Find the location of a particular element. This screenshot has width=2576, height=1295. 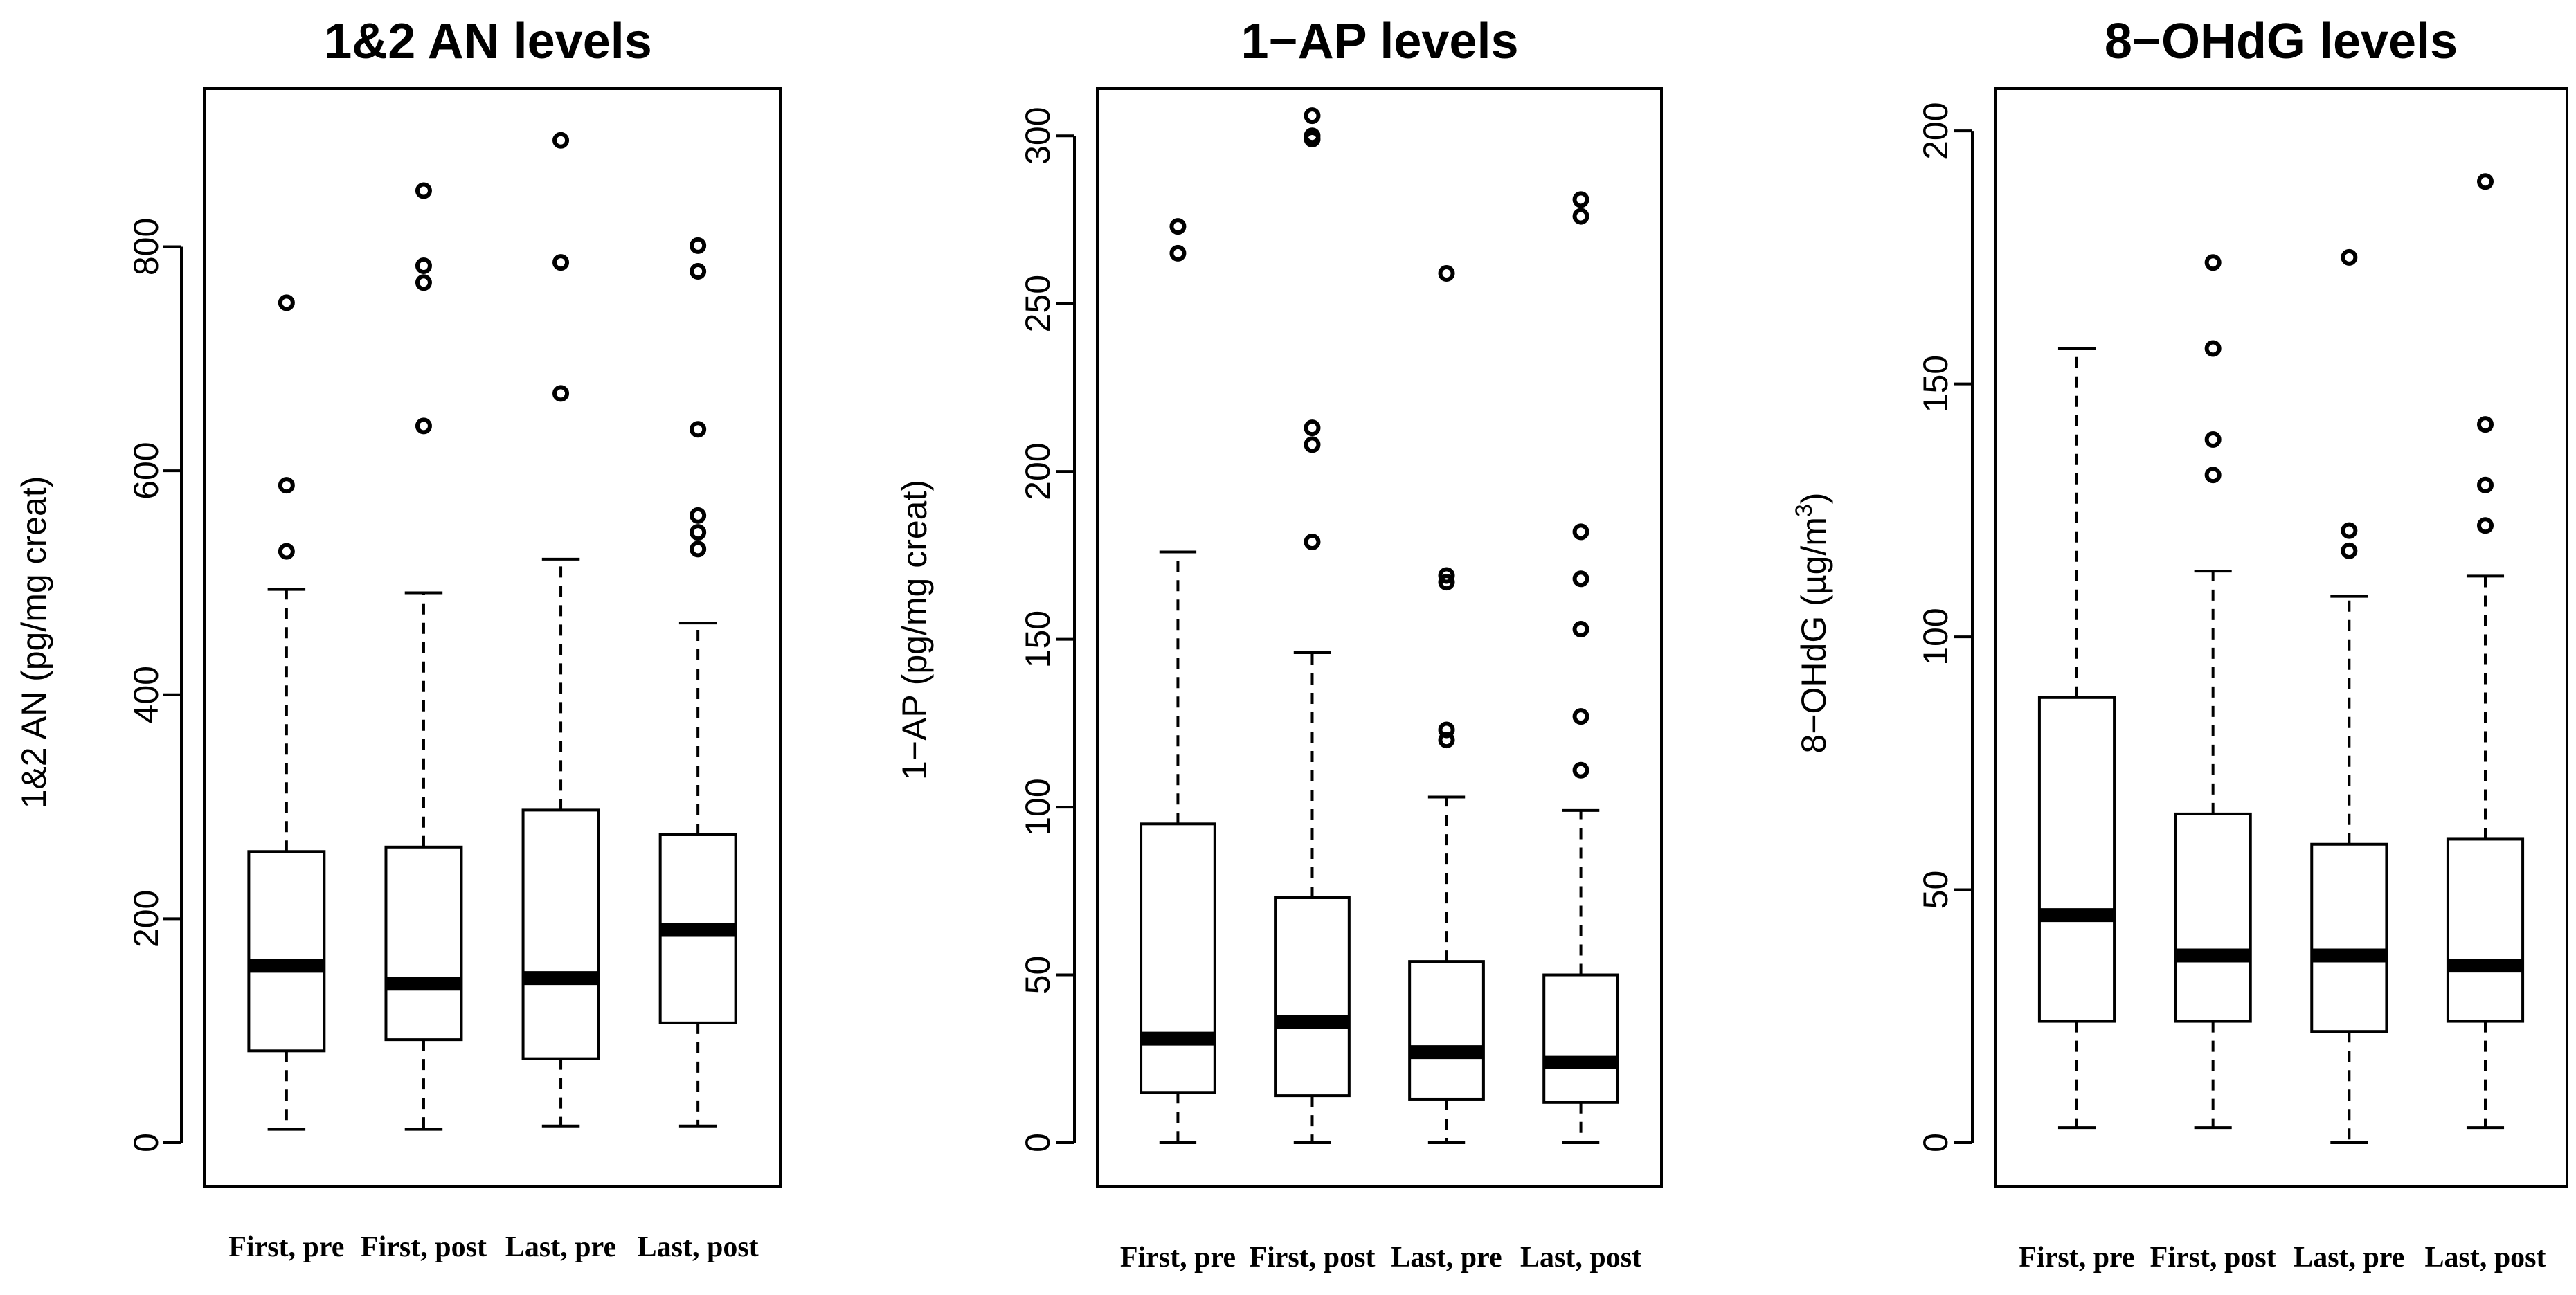

y-tick-label: 600 is located at coordinates (146, 470).